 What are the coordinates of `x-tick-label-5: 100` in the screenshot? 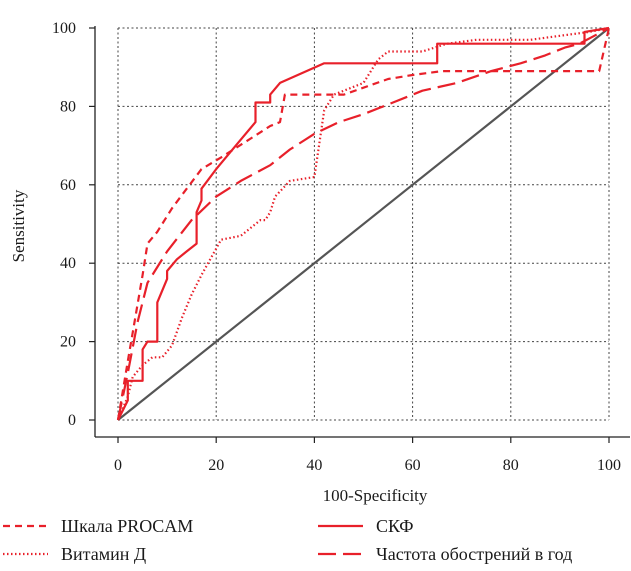 It's located at (609, 465).